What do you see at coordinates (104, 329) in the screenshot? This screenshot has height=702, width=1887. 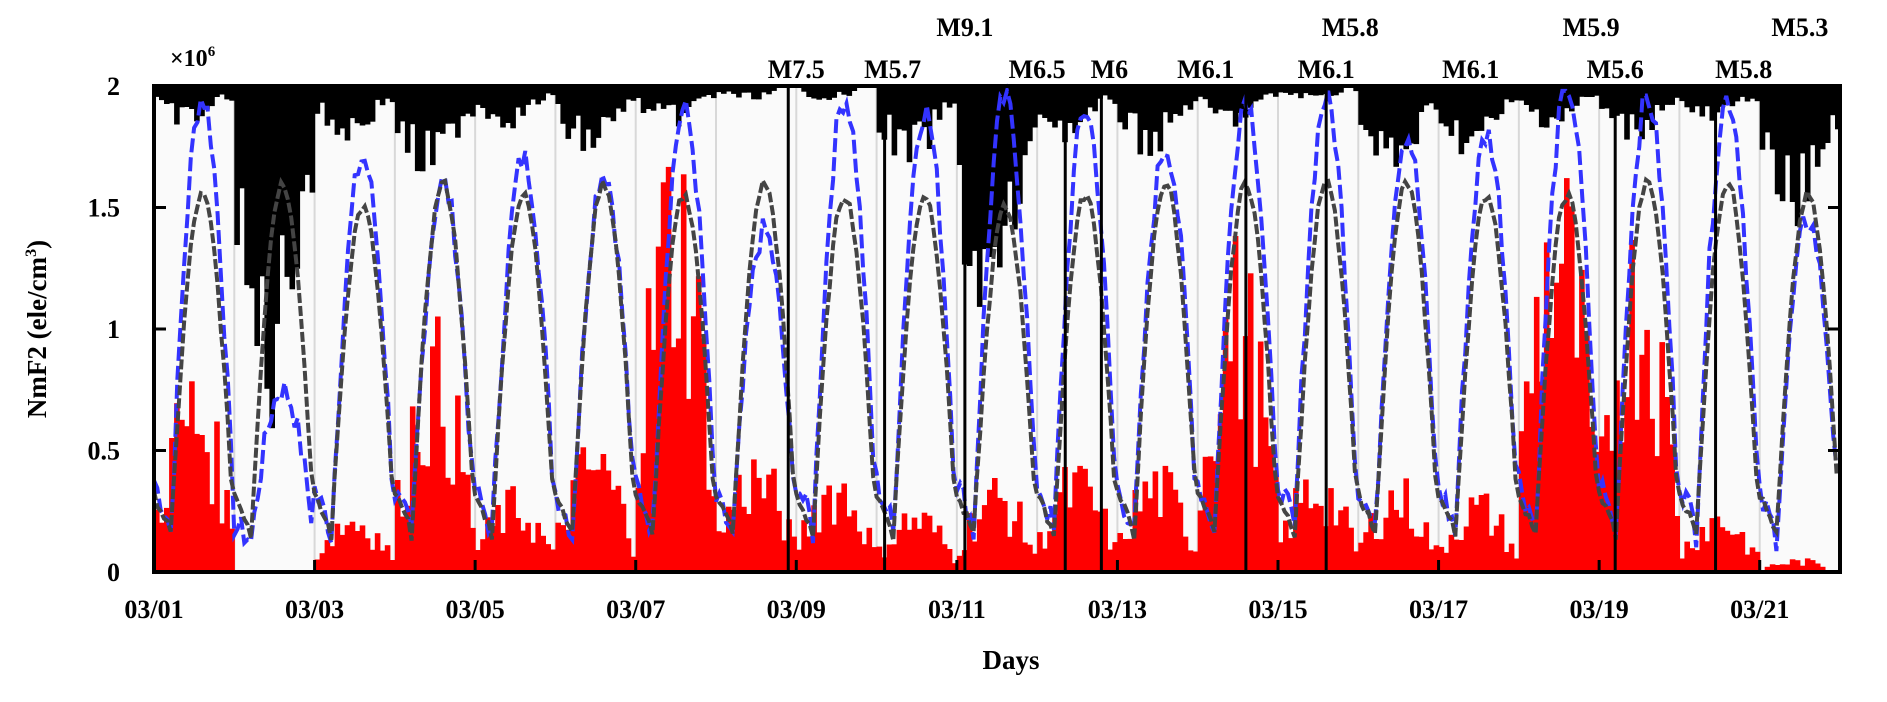 I see `y-tick-labels: 0 0.5 1 1.5 2` at bounding box center [104, 329].